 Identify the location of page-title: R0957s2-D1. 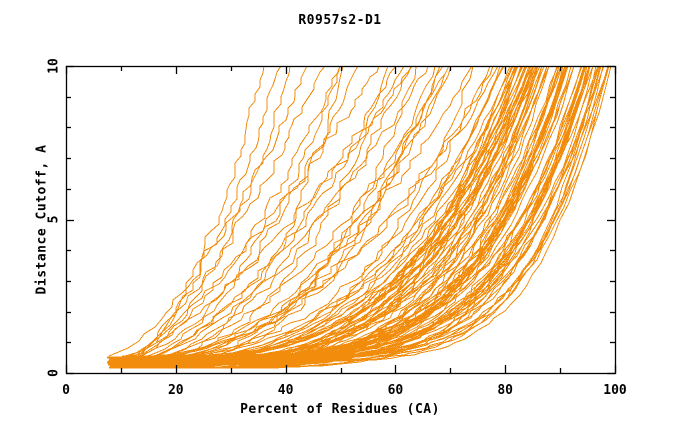
(340, 20).